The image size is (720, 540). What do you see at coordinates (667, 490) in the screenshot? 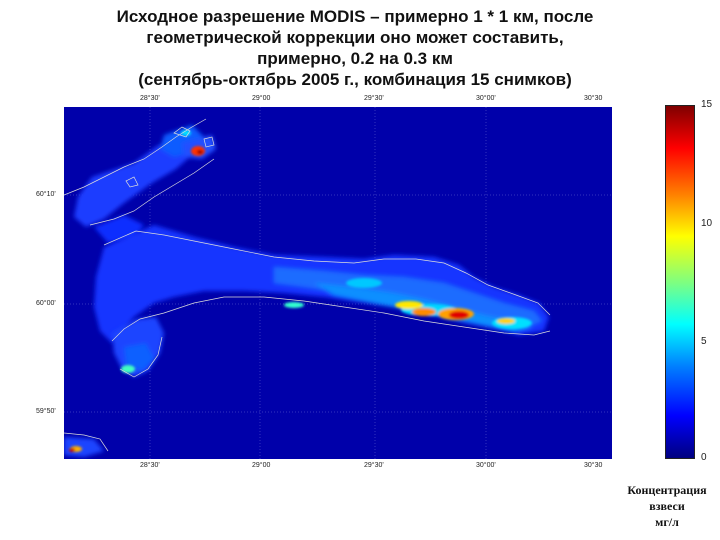
I see `legend-line-1: Концентрация` at bounding box center [667, 490].